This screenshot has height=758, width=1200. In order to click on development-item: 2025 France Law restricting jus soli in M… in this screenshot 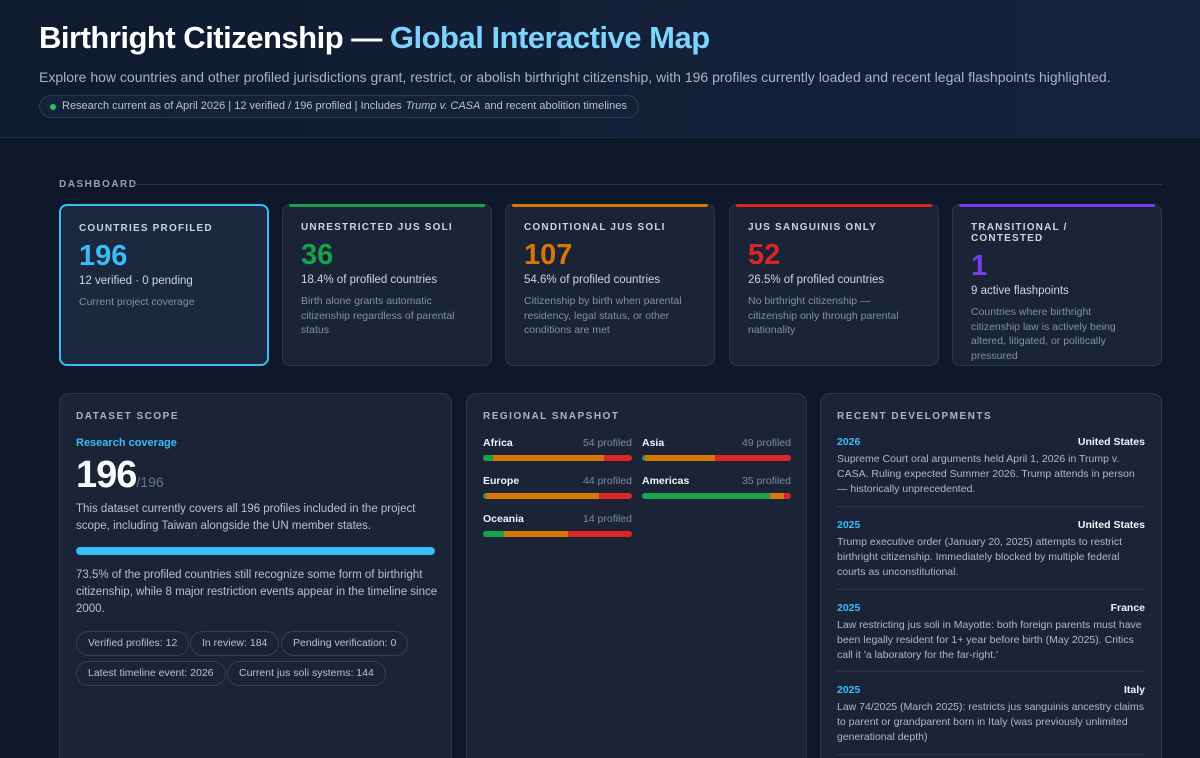, I will do `click(991, 632)`.